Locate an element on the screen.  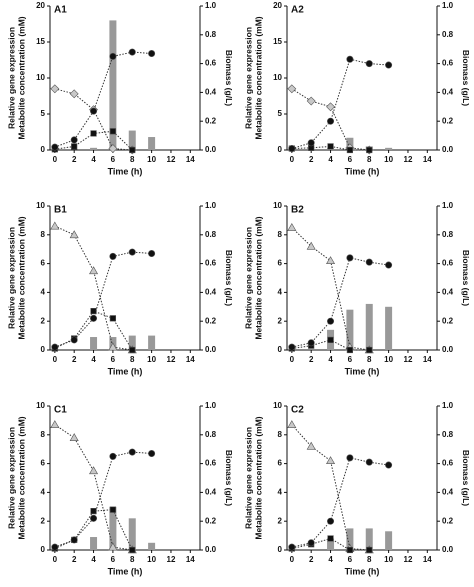
y2-tick-label: 0.8 is located at coordinates (211, 234).